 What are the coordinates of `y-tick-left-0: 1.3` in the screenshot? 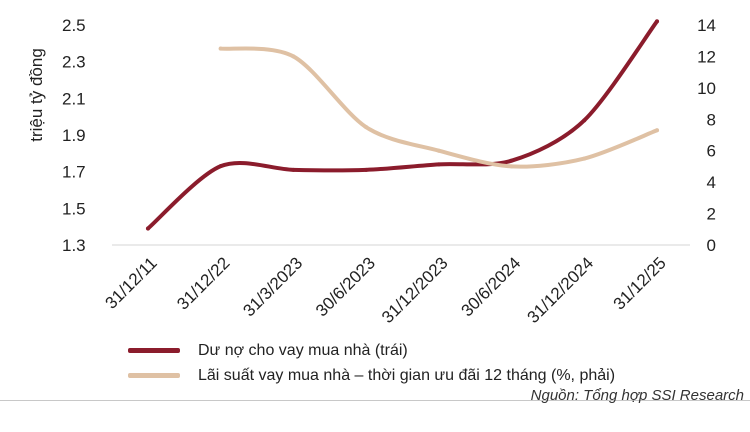 It's located at (74, 245).